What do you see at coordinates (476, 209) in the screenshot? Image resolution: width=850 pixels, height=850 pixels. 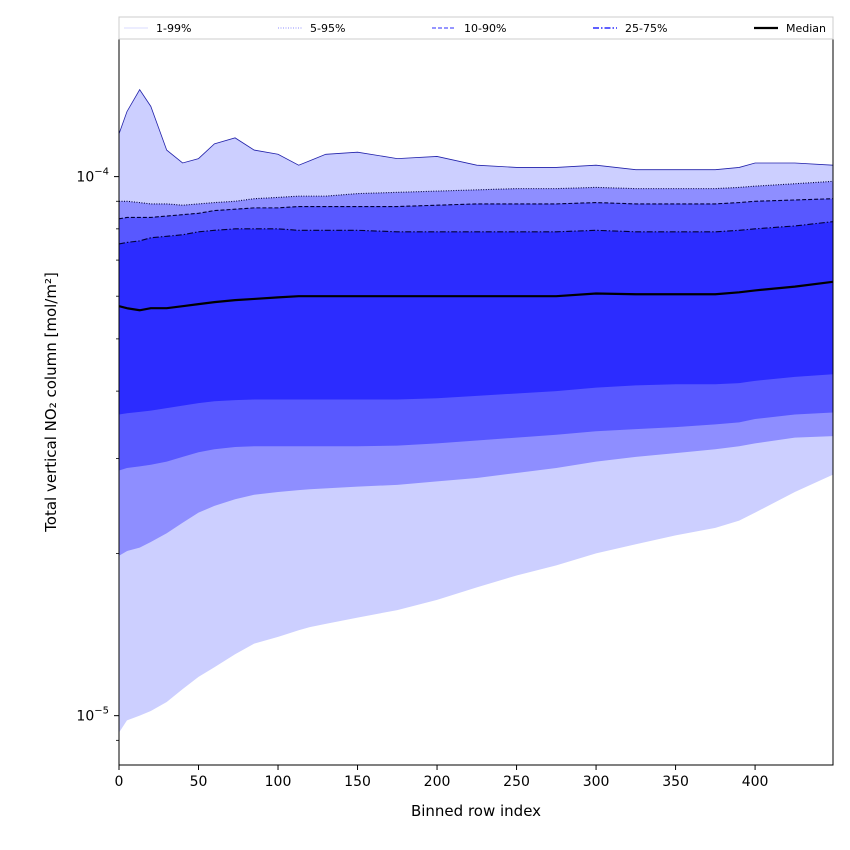 I see `band-edge-10-90%` at bounding box center [476, 209].